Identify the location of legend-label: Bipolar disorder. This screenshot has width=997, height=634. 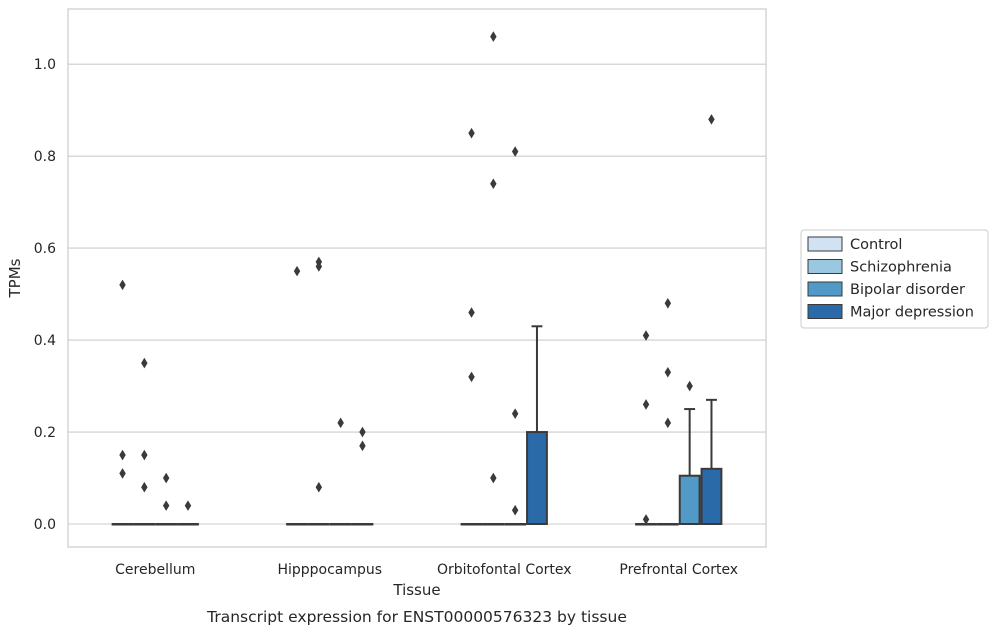
(907, 290).